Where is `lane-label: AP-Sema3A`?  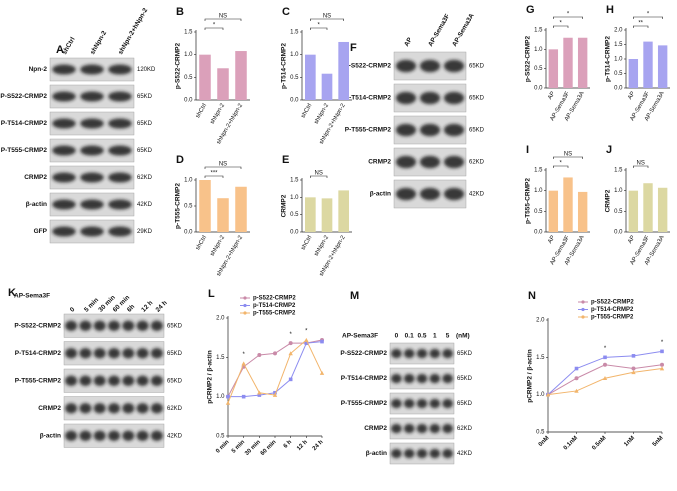
lane-label: AP-Sema3A is located at coordinates (463, 30).